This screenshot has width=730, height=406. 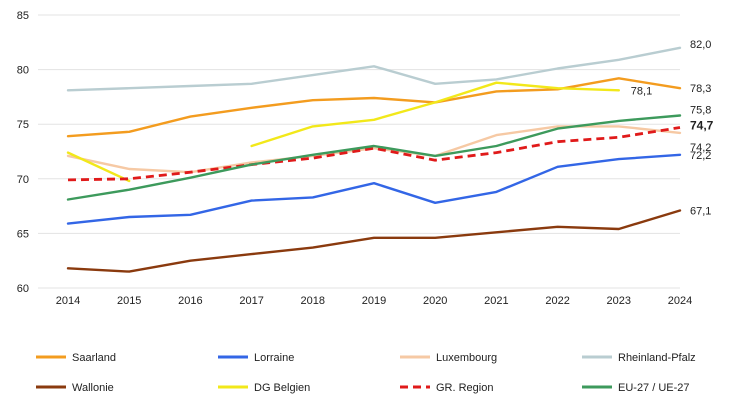 I want to click on legend-label: GR. Region, so click(x=464, y=388).